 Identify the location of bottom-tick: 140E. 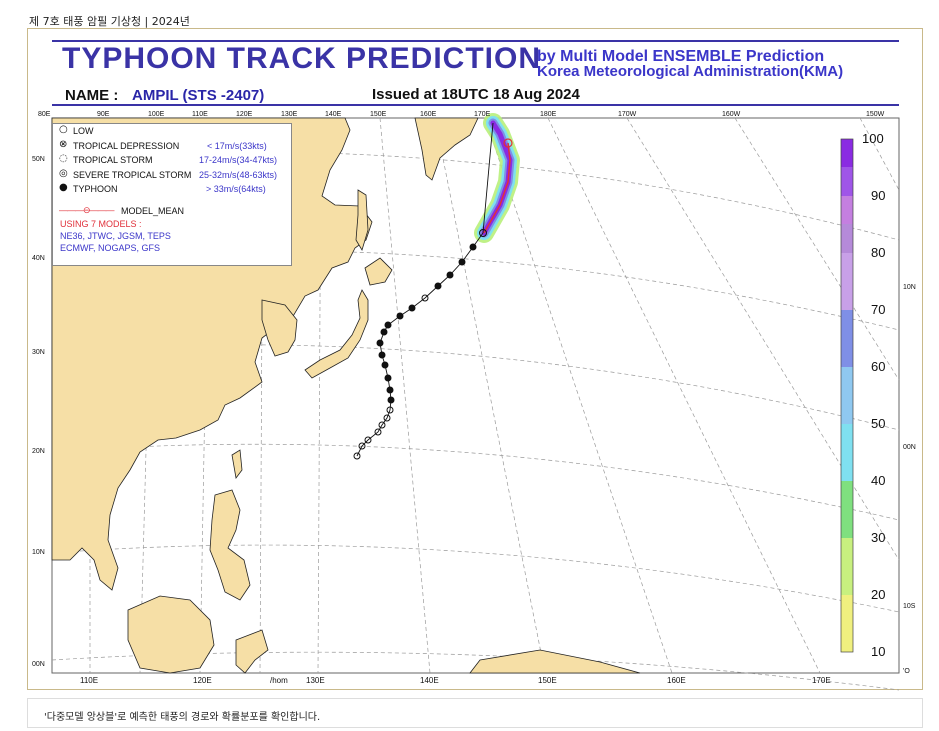
(429, 680).